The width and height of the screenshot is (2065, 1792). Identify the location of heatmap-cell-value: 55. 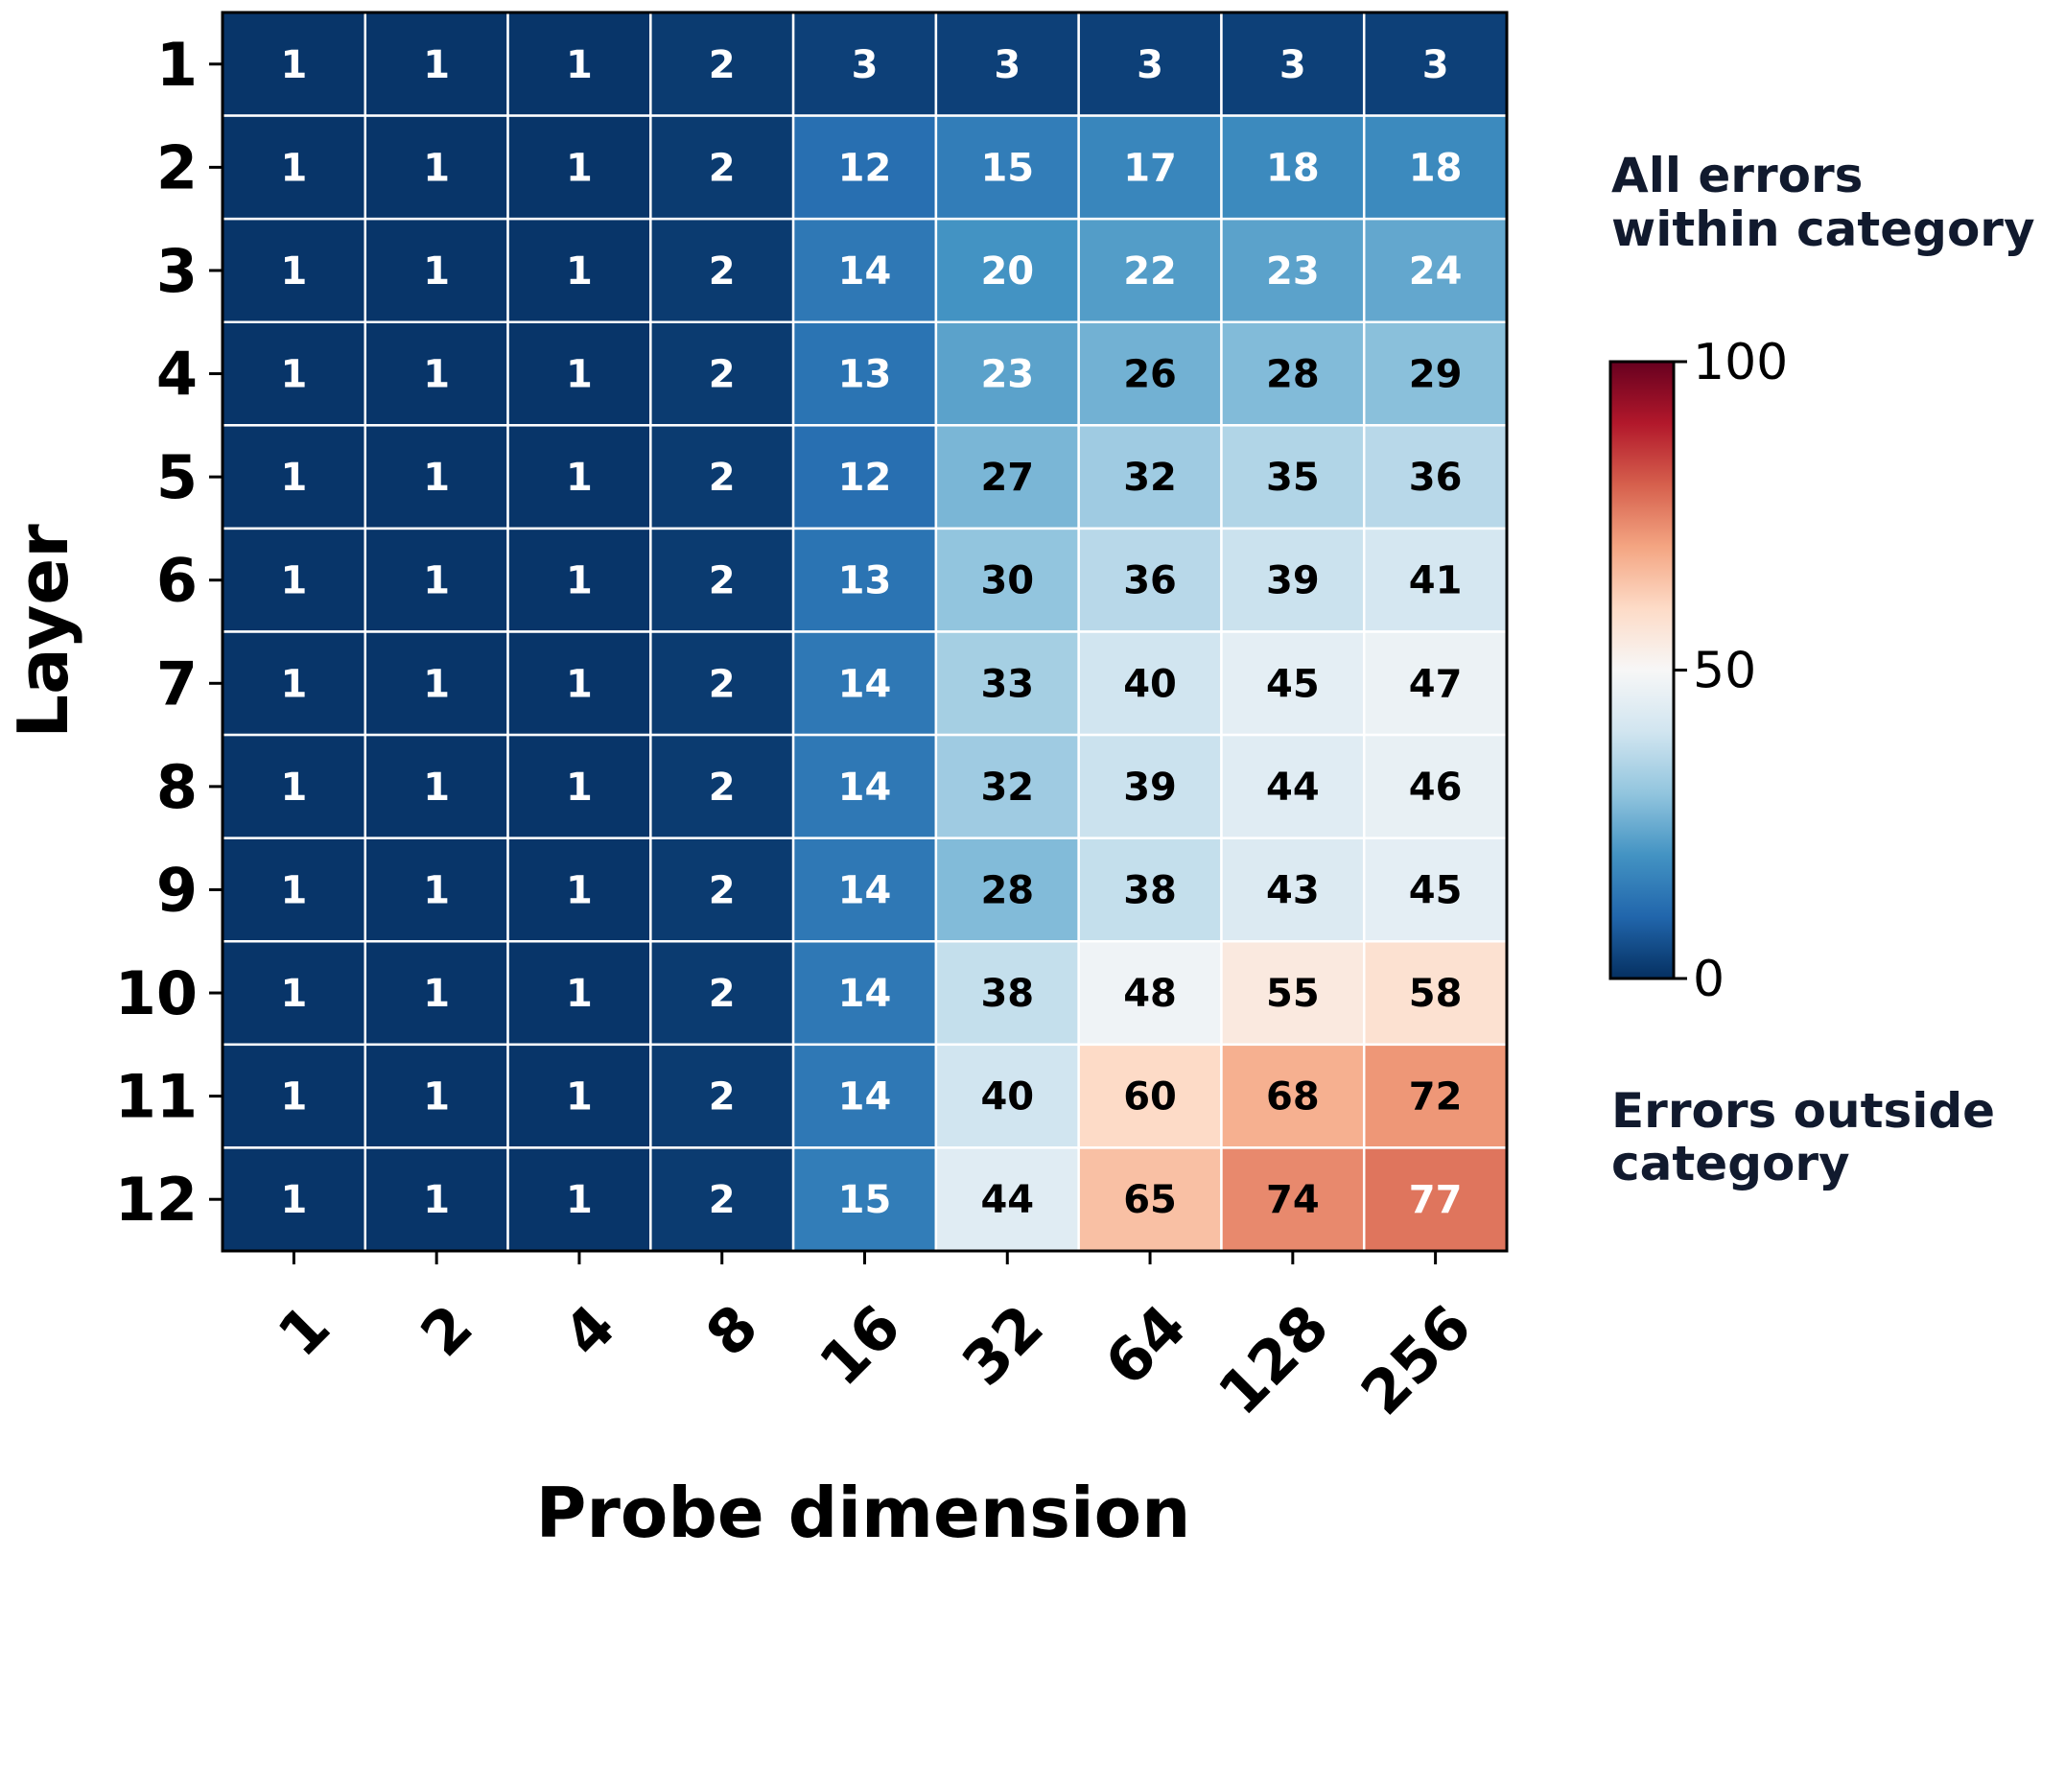
(1293, 994).